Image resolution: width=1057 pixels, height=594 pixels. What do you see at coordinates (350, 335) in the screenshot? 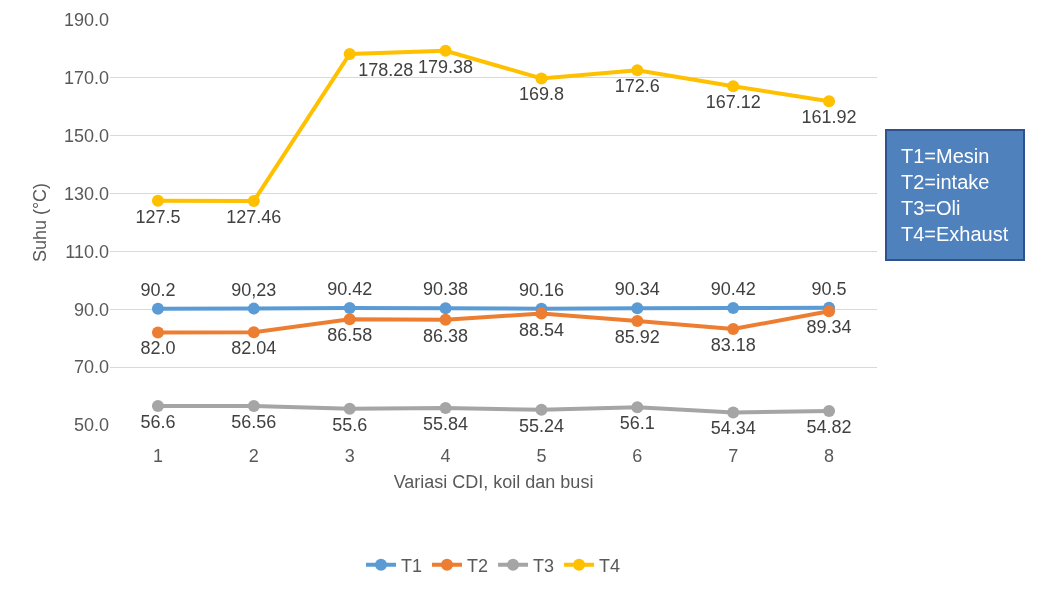
I see `data-label: 86.58` at bounding box center [350, 335].